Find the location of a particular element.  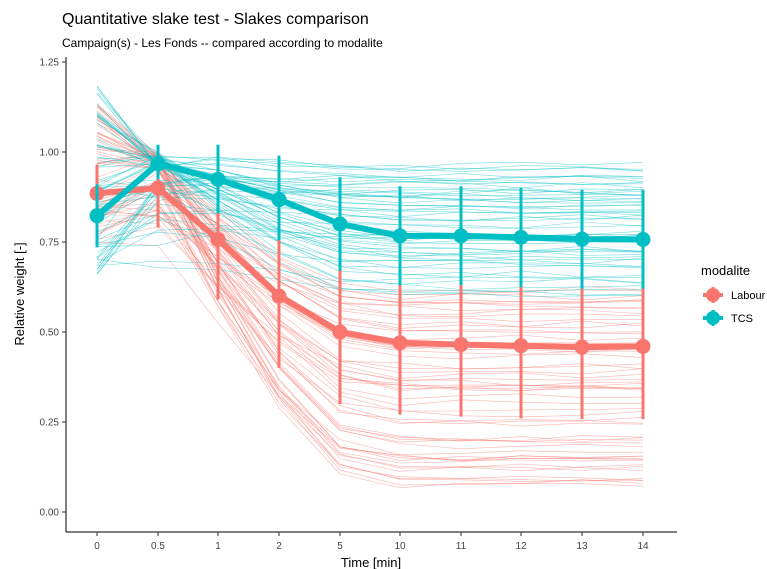

x-tick-label: 11 is located at coordinates (461, 546).